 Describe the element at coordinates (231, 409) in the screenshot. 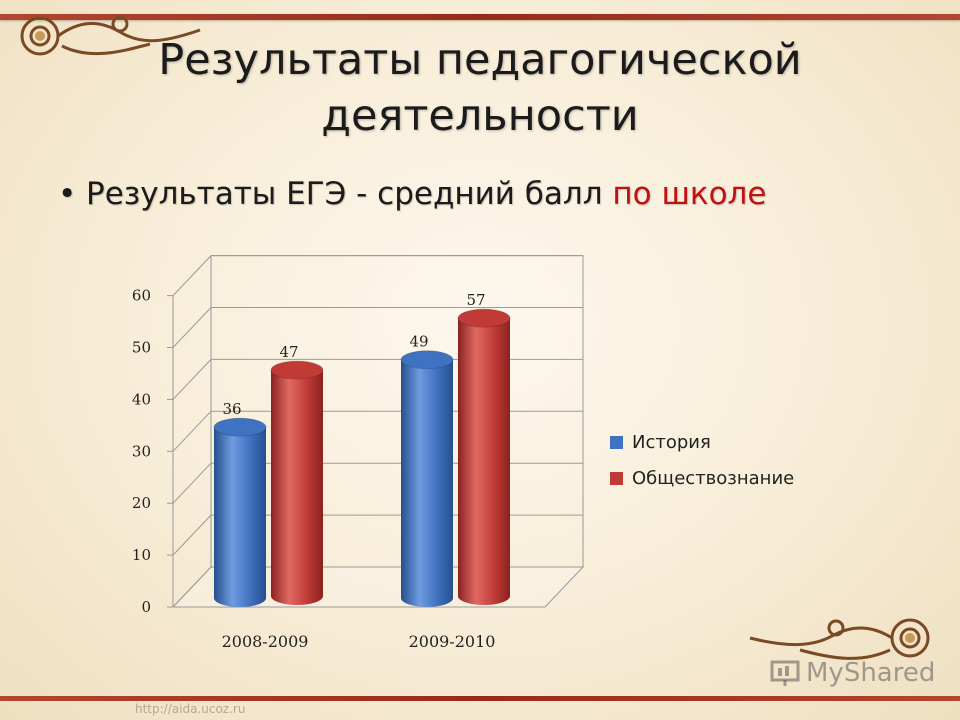

I see `data-label-history-2008-2009: 36` at that location.